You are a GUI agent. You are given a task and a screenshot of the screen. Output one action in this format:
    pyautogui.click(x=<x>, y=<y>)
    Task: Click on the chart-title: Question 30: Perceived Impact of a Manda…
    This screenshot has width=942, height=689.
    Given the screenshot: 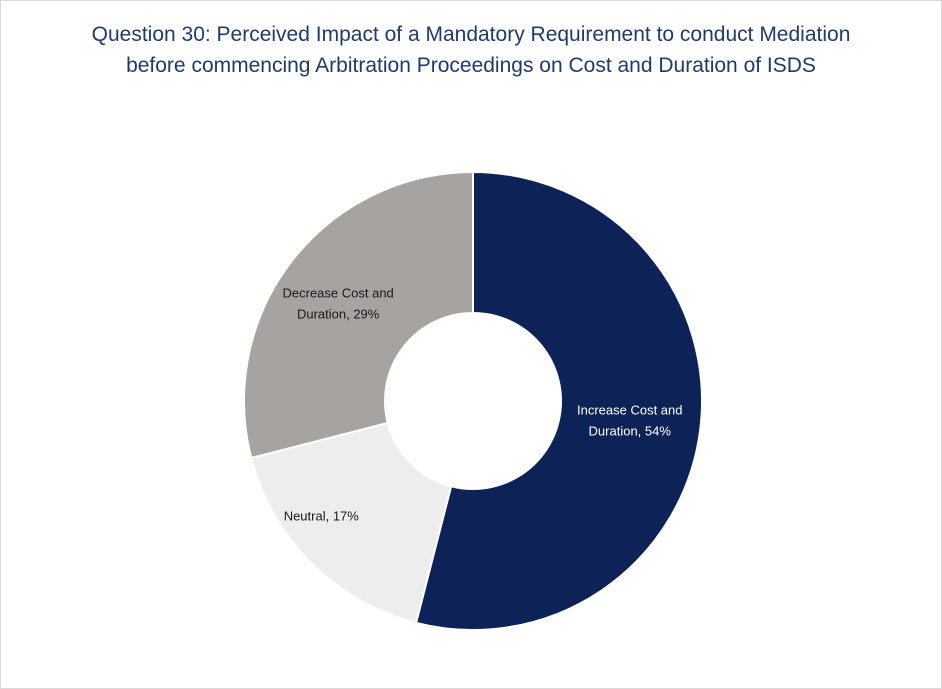 What is the action you would take?
    pyautogui.click(x=471, y=50)
    